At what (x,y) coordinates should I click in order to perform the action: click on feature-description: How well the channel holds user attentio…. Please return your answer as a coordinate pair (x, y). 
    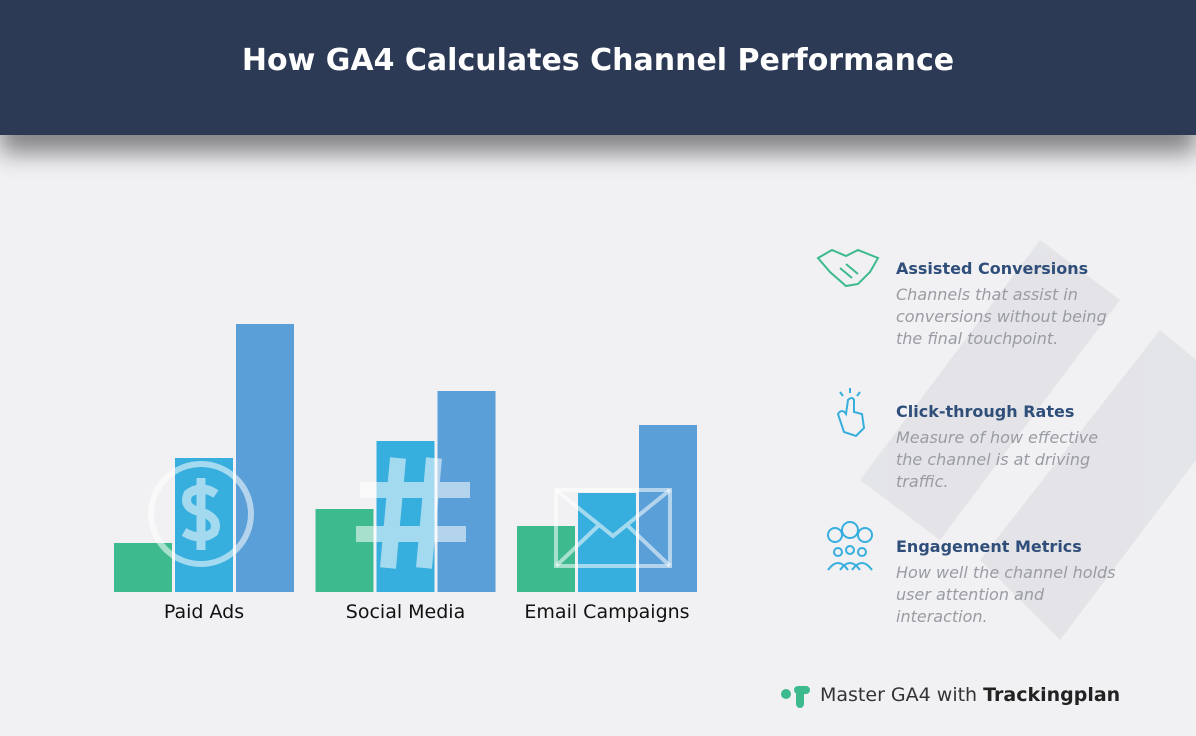
    Looking at the image, I should click on (1006, 594).